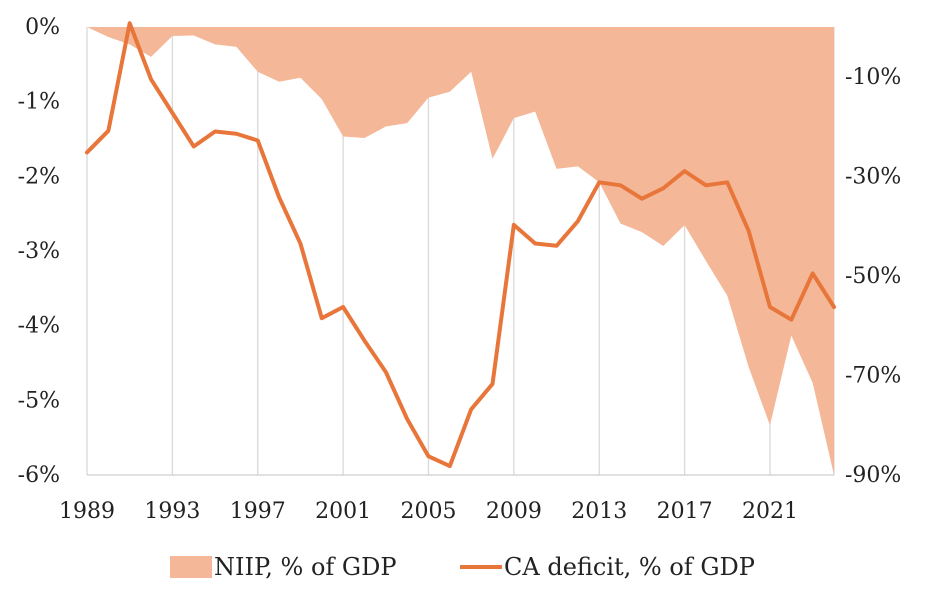  What do you see at coordinates (462, 567) in the screenshot?
I see `legend: NIIP, % of GDP CA deficit, % of GDP` at bounding box center [462, 567].